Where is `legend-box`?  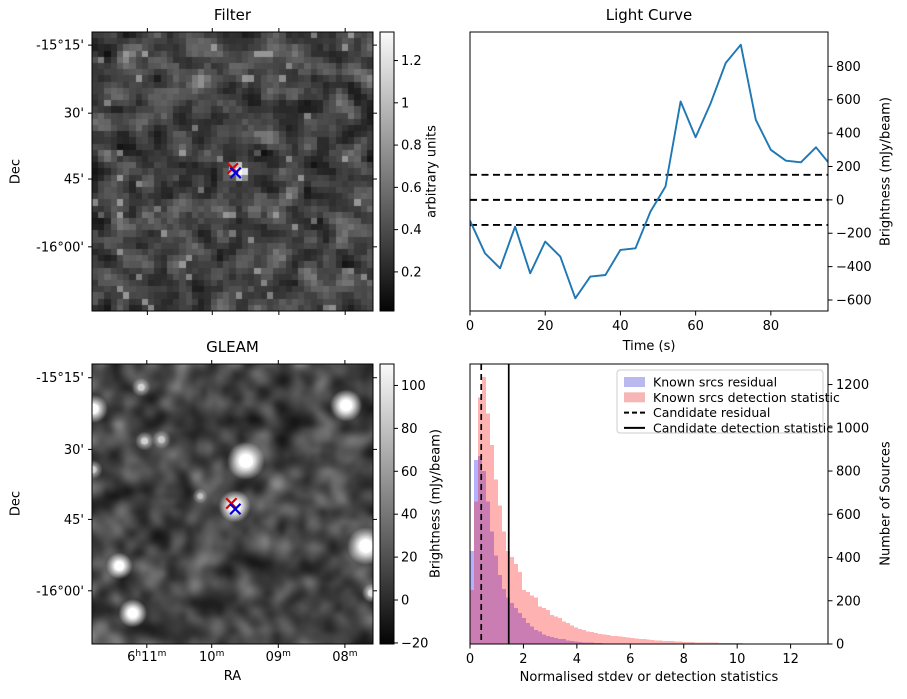 legend-box is located at coordinates (720, 401).